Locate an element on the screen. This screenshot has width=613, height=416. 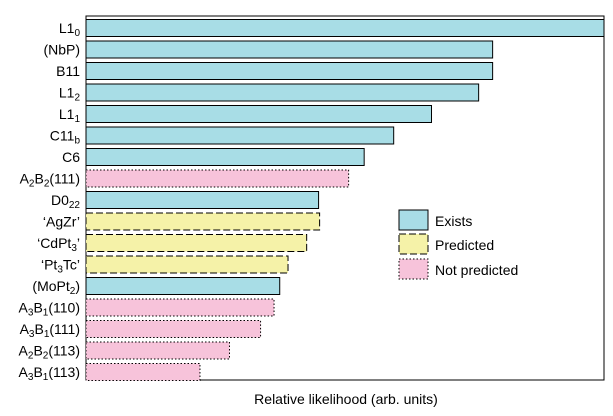
legend-swatch-exists is located at coordinates (413, 220).